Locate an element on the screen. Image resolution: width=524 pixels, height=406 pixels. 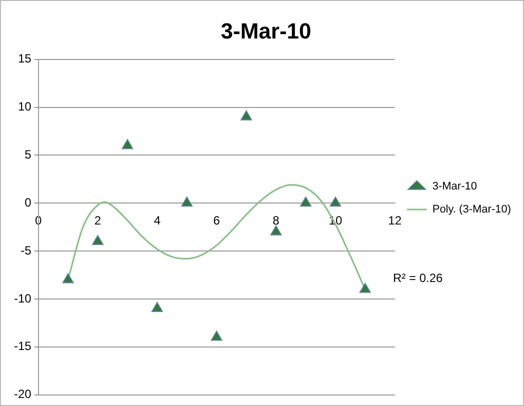
y-tick-label: -5 is located at coordinates (26, 250).